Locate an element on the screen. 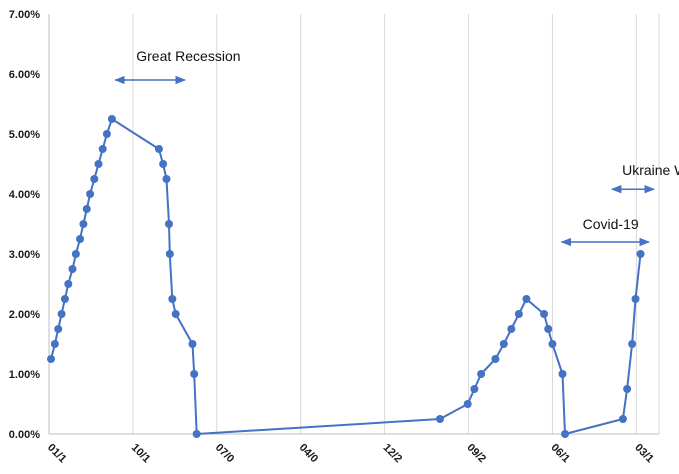 This screenshot has height=474, width=679. x-tick-label: 07/0 is located at coordinates (225, 454).